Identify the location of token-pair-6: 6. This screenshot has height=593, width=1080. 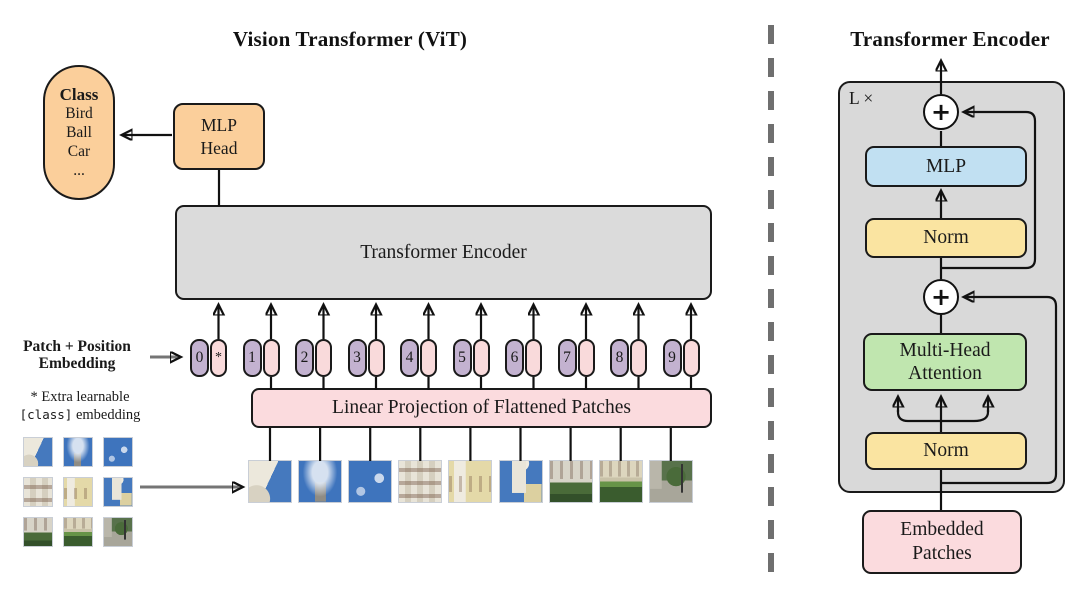
(524, 358).